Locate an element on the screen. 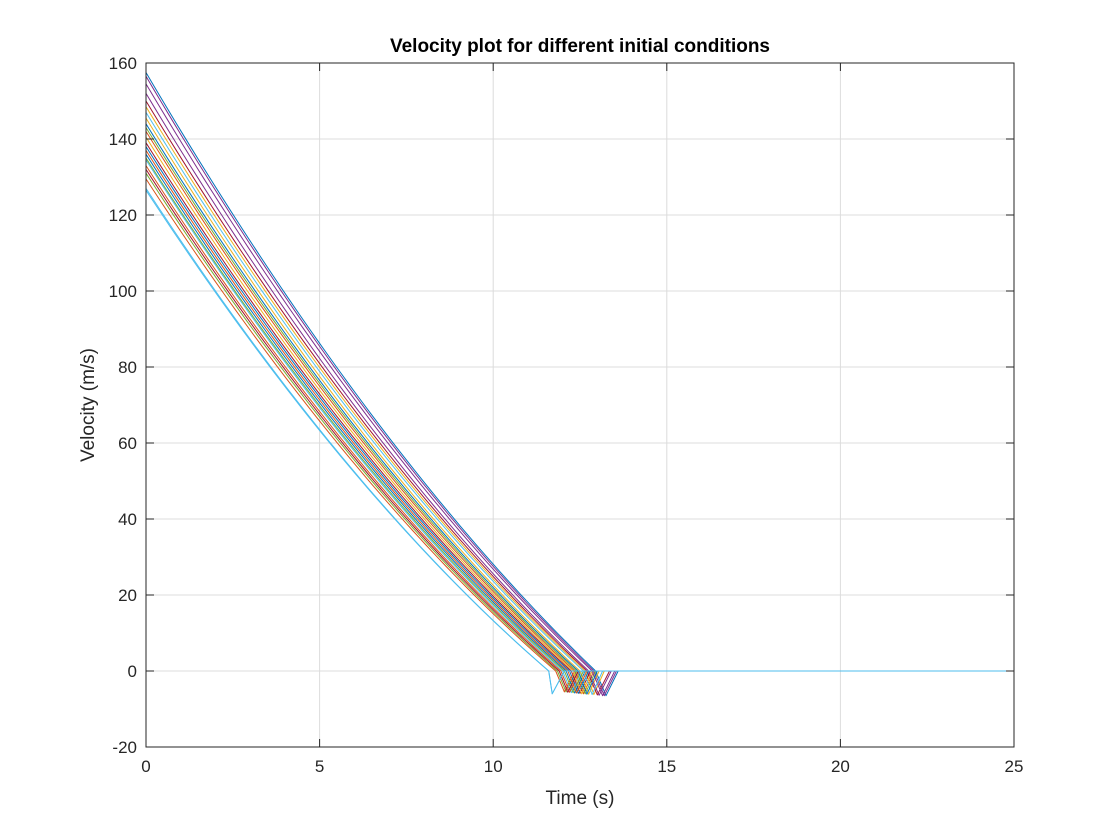  y-tick-label: 140 is located at coordinates (123, 139).